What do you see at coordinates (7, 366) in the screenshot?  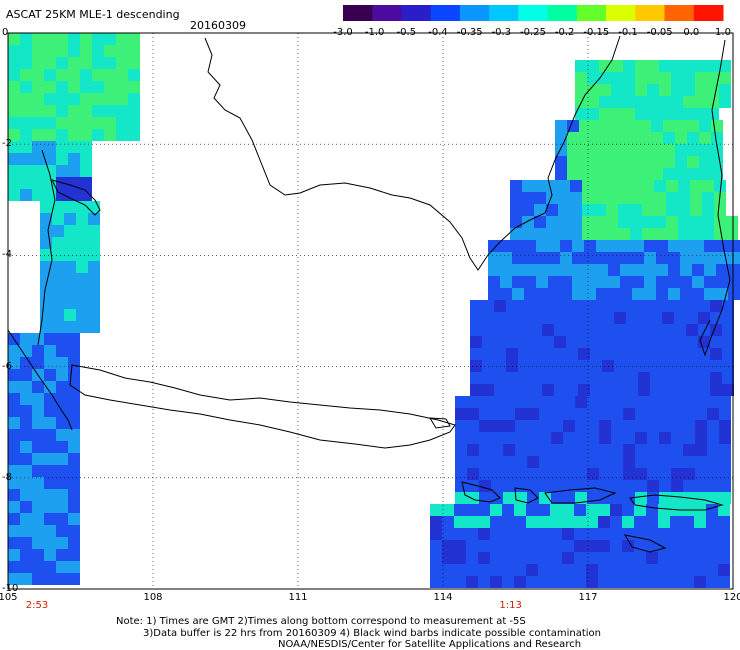 I see `latitude-label: -6` at bounding box center [7, 366].